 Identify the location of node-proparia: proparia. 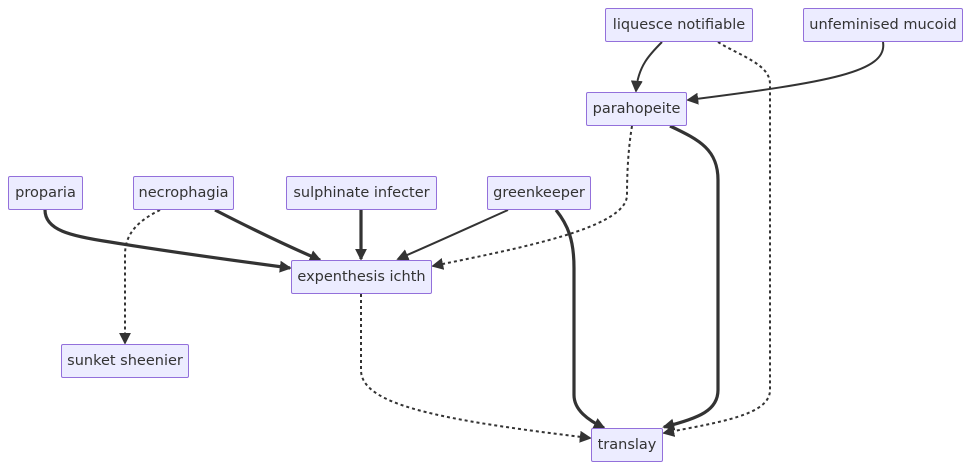
(45, 193).